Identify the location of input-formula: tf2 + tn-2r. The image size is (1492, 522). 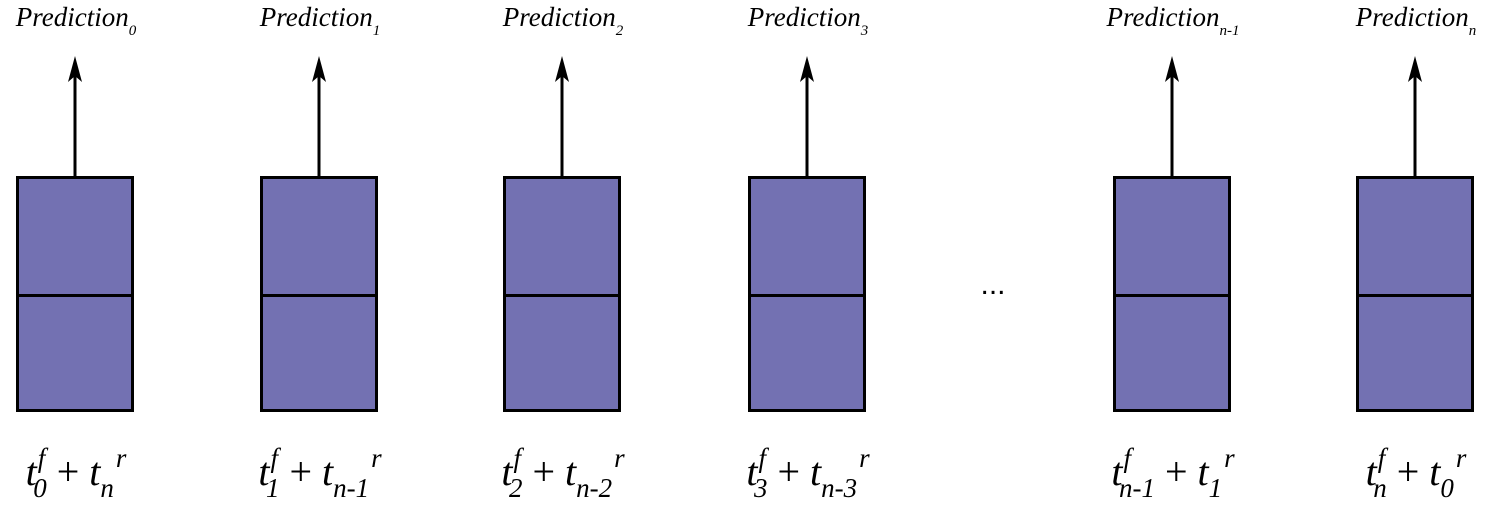
(563, 473).